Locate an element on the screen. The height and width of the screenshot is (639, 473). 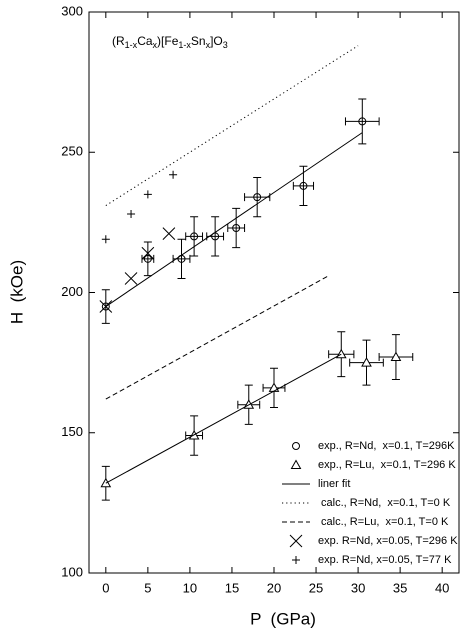
annotation-part: )[Fe is located at coordinates (168, 41).